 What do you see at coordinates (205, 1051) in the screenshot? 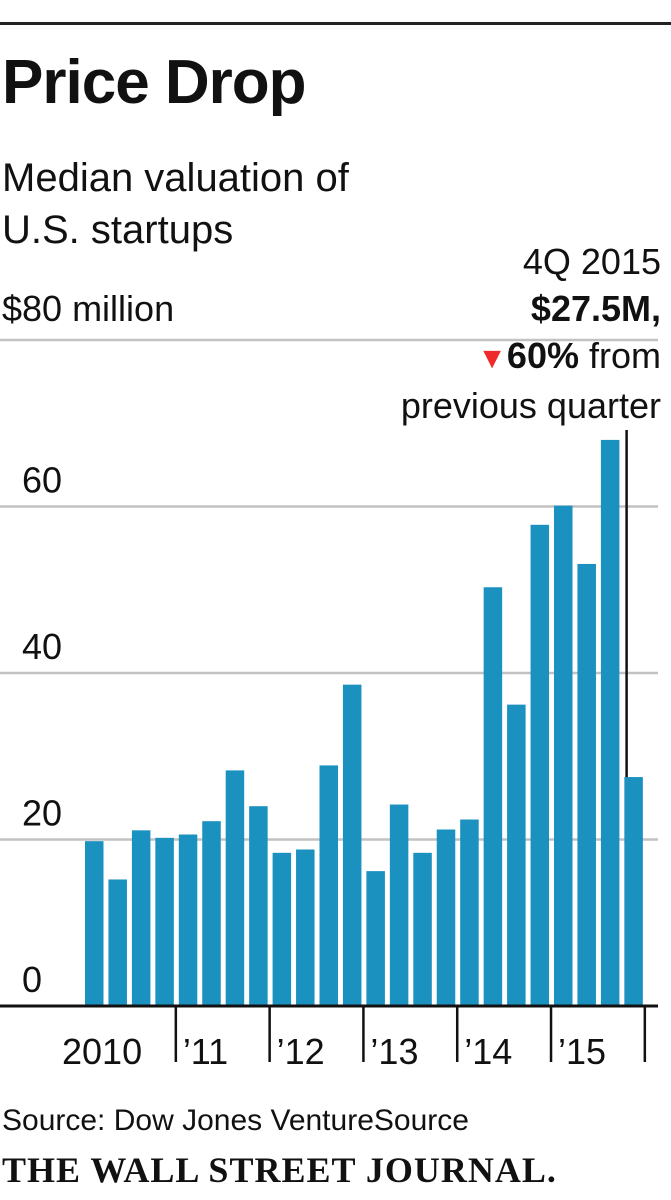
I see `x-tick-label-year-1: ’11` at bounding box center [205, 1051].